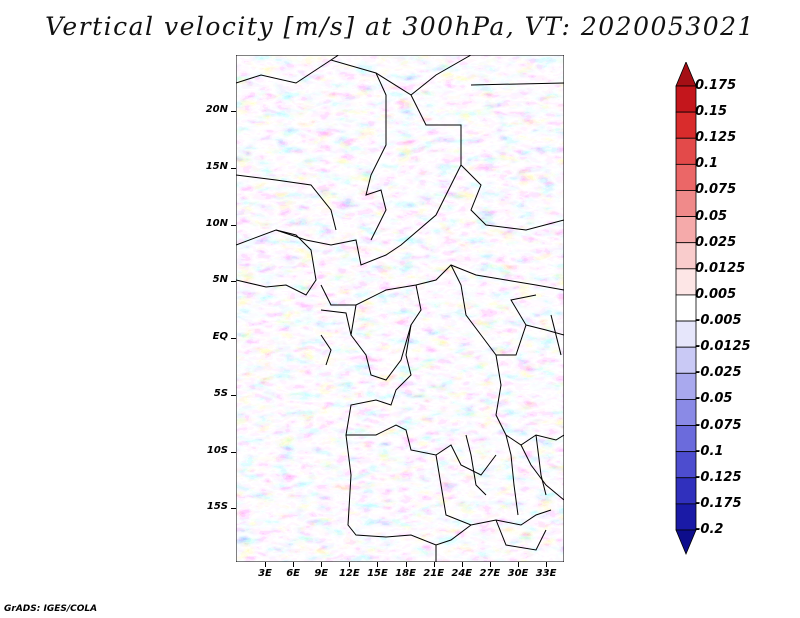  What do you see at coordinates (720, 268) in the screenshot?
I see `colorbar-tick-label: 0.0125` at bounding box center [720, 268].